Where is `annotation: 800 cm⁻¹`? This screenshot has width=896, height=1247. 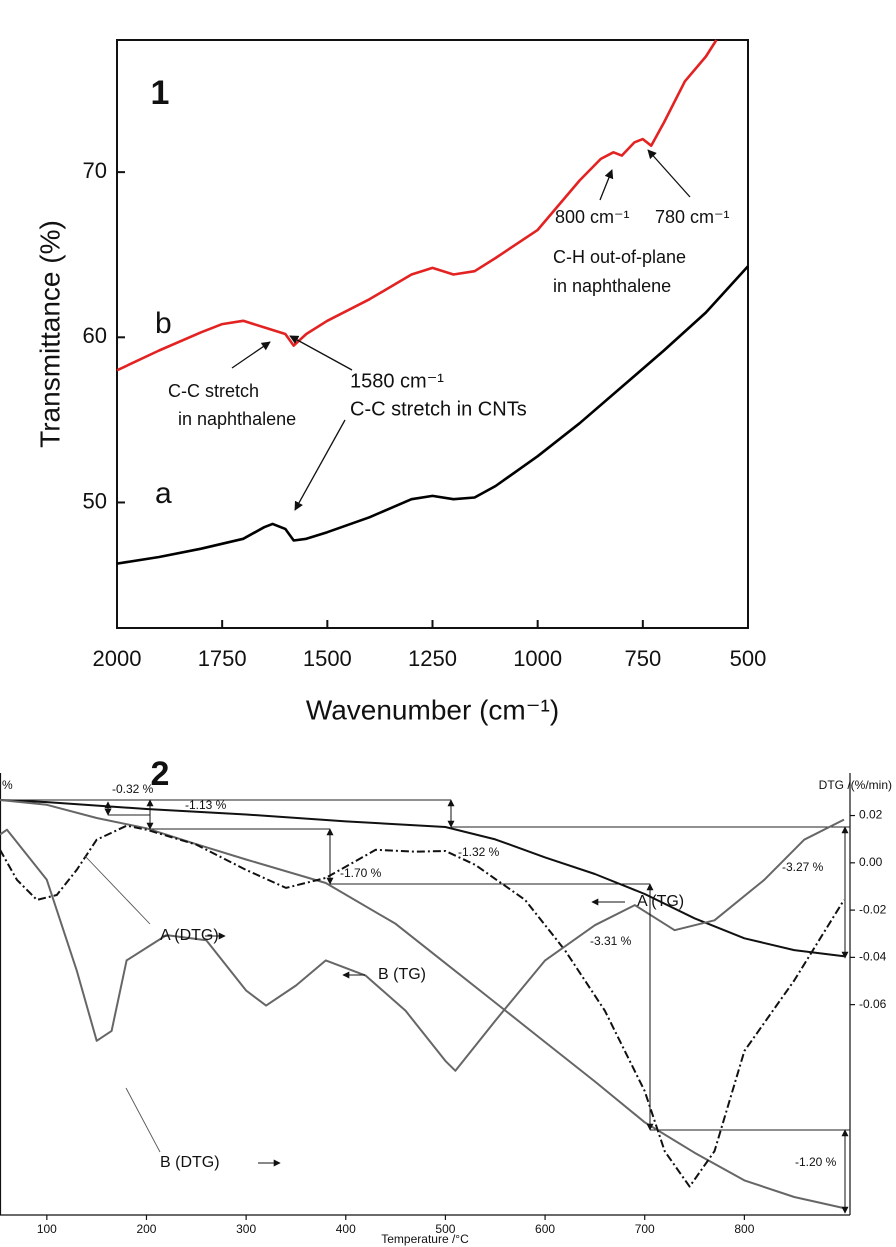 annotation: 800 cm⁻¹ is located at coordinates (592, 217).